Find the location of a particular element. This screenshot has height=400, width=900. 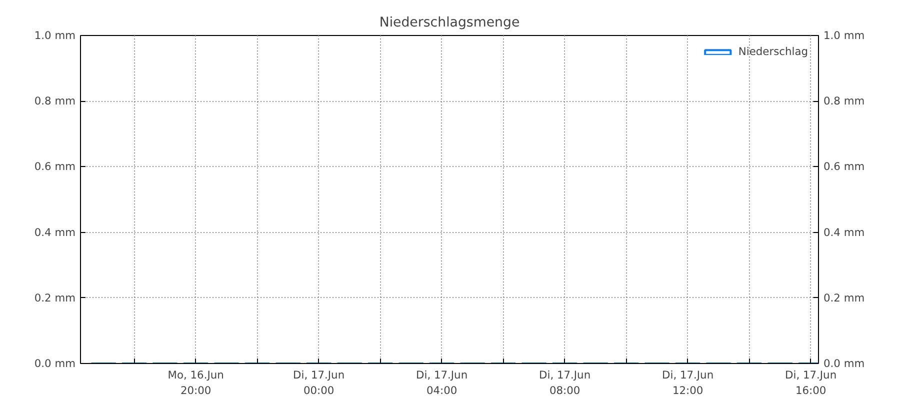

x-tick-label: Di, 17.Jun 16:00 is located at coordinates (811, 383).